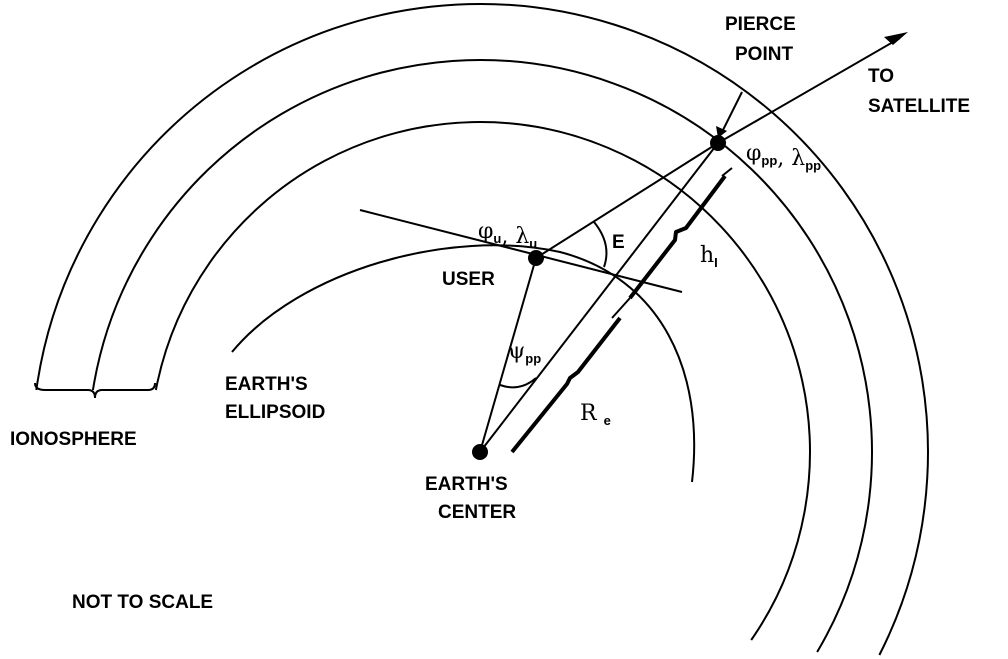  I want to click on pierce-pointer, so click(732, 112).